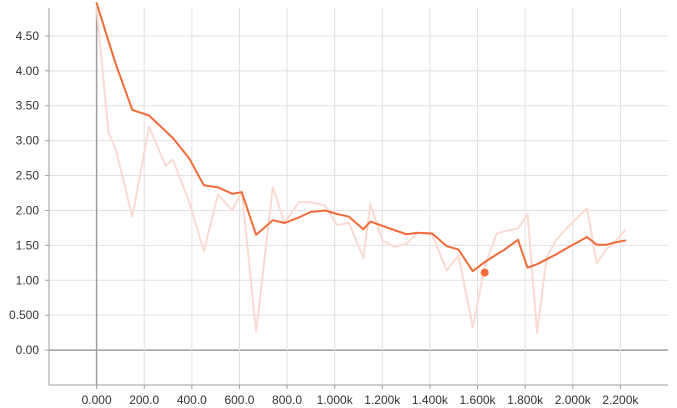 This screenshot has height=408, width=677. I want to click on x-tick-label: 400.0, so click(192, 400).